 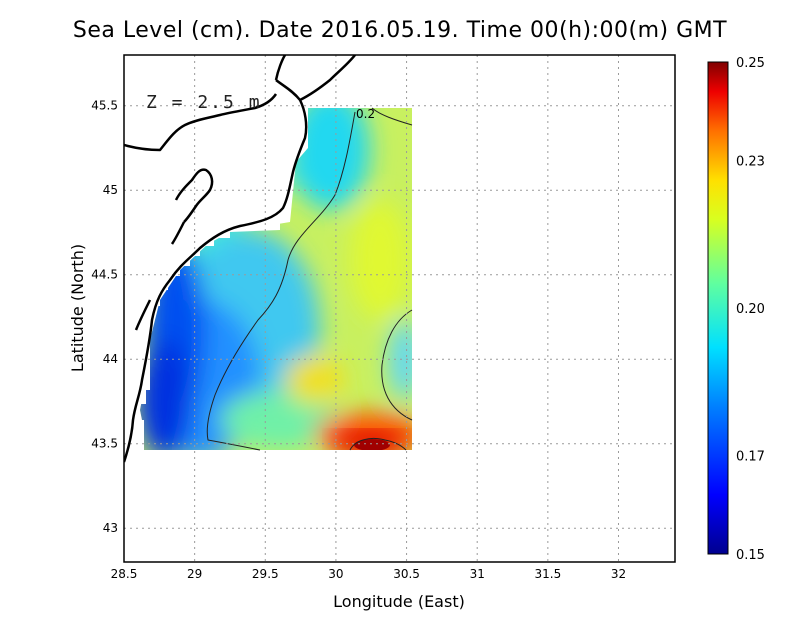 I want to click on x-tick-label: 31.5, so click(x=547, y=574).